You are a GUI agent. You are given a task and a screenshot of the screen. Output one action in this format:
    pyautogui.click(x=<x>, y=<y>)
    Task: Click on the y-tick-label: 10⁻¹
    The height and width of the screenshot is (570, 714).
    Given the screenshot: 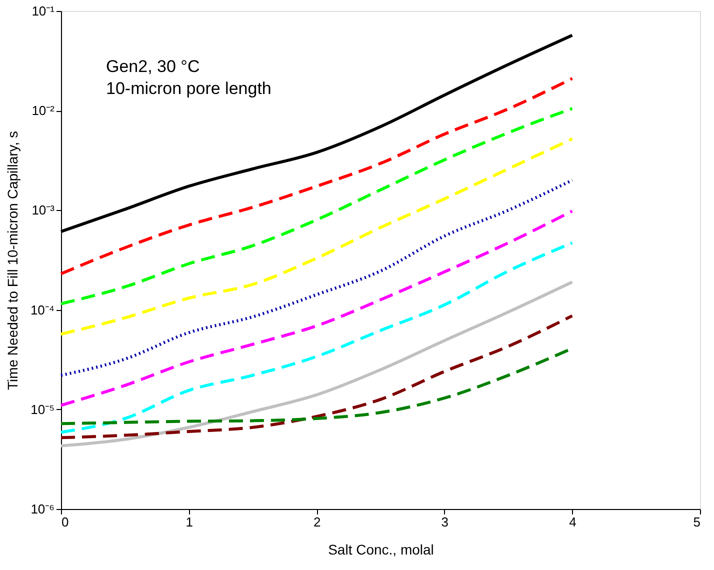 What is the action you would take?
    pyautogui.click(x=44, y=11)
    